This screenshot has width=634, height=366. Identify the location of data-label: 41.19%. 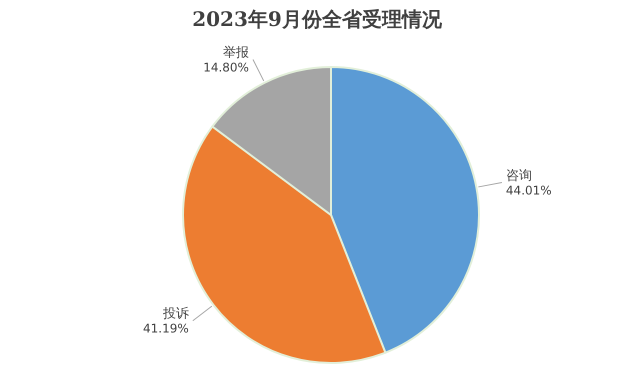
(166, 329).